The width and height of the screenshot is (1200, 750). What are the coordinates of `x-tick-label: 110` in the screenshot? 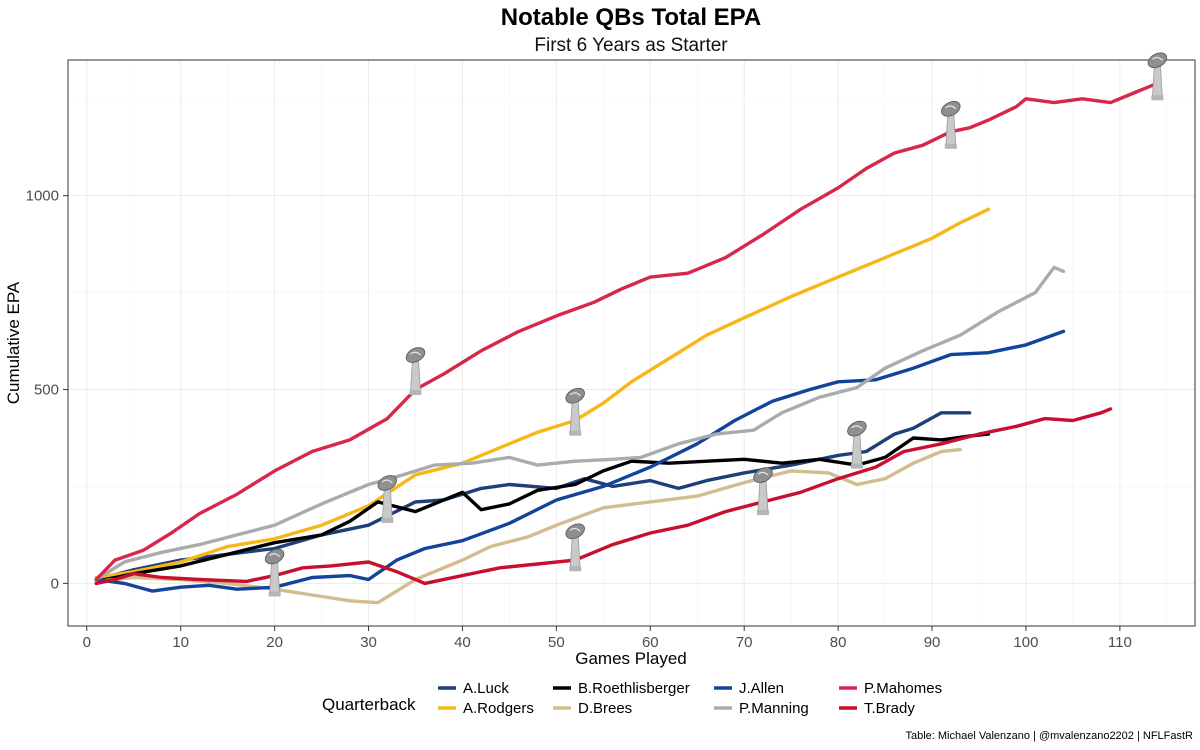 It's located at (1120, 642).